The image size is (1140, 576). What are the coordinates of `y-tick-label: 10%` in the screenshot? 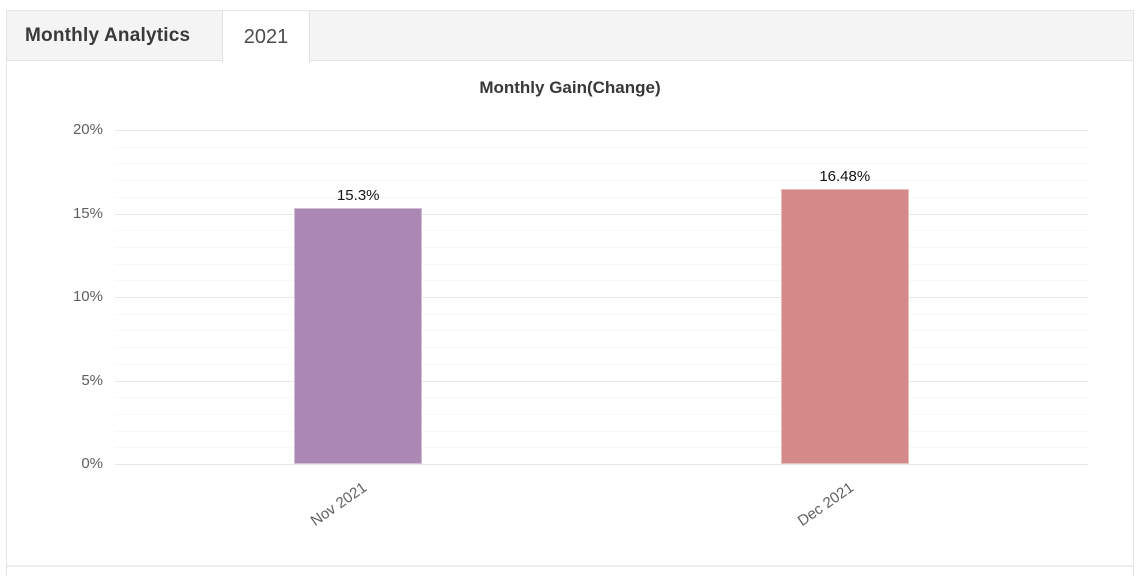 It's located at (87, 296).